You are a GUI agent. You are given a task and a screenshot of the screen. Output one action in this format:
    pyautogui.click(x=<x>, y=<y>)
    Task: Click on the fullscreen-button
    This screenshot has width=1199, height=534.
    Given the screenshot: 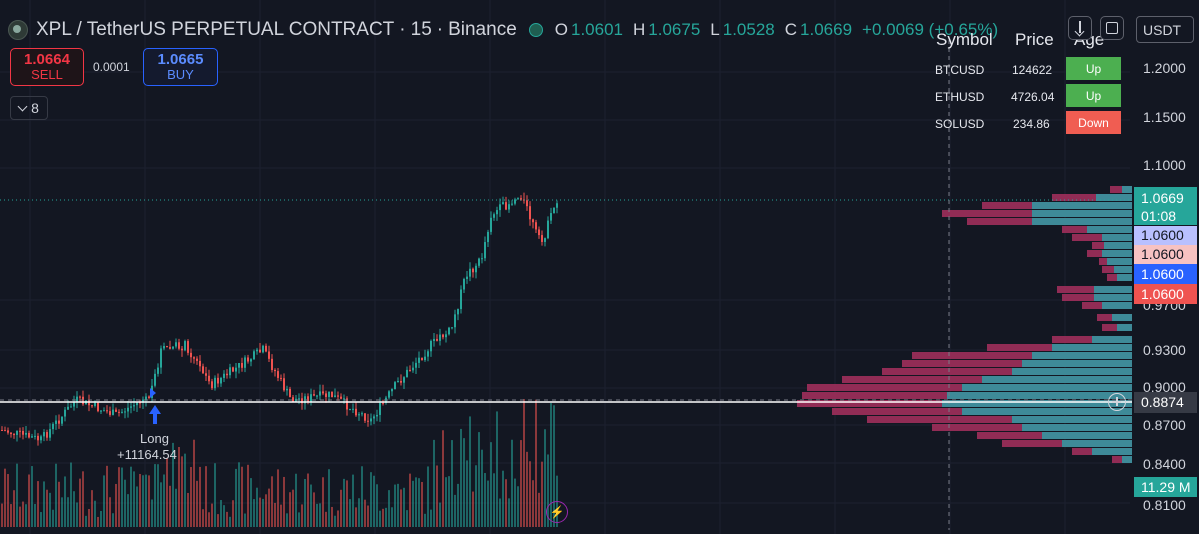 What is the action you would take?
    pyautogui.click(x=1112, y=28)
    